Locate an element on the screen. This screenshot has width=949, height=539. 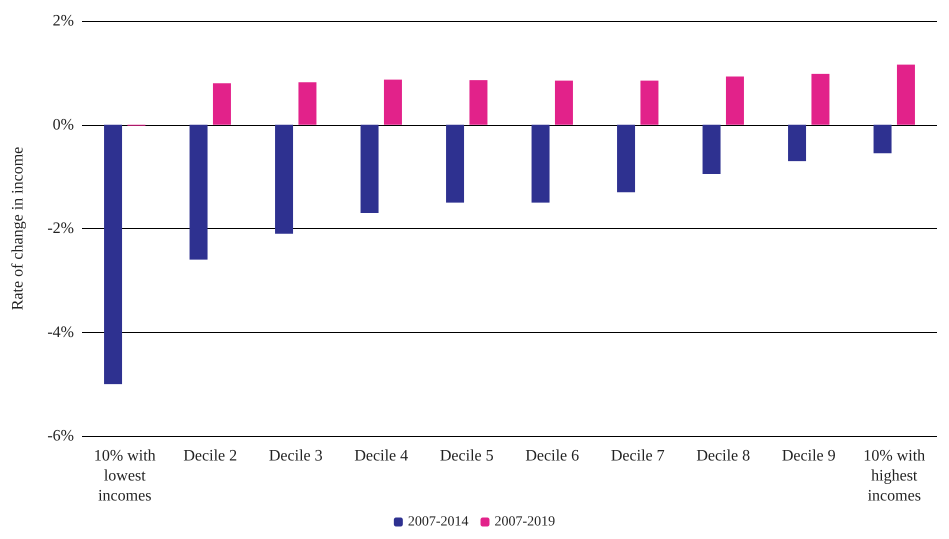
x-tick-label: Decile 9 is located at coordinates (809, 456).